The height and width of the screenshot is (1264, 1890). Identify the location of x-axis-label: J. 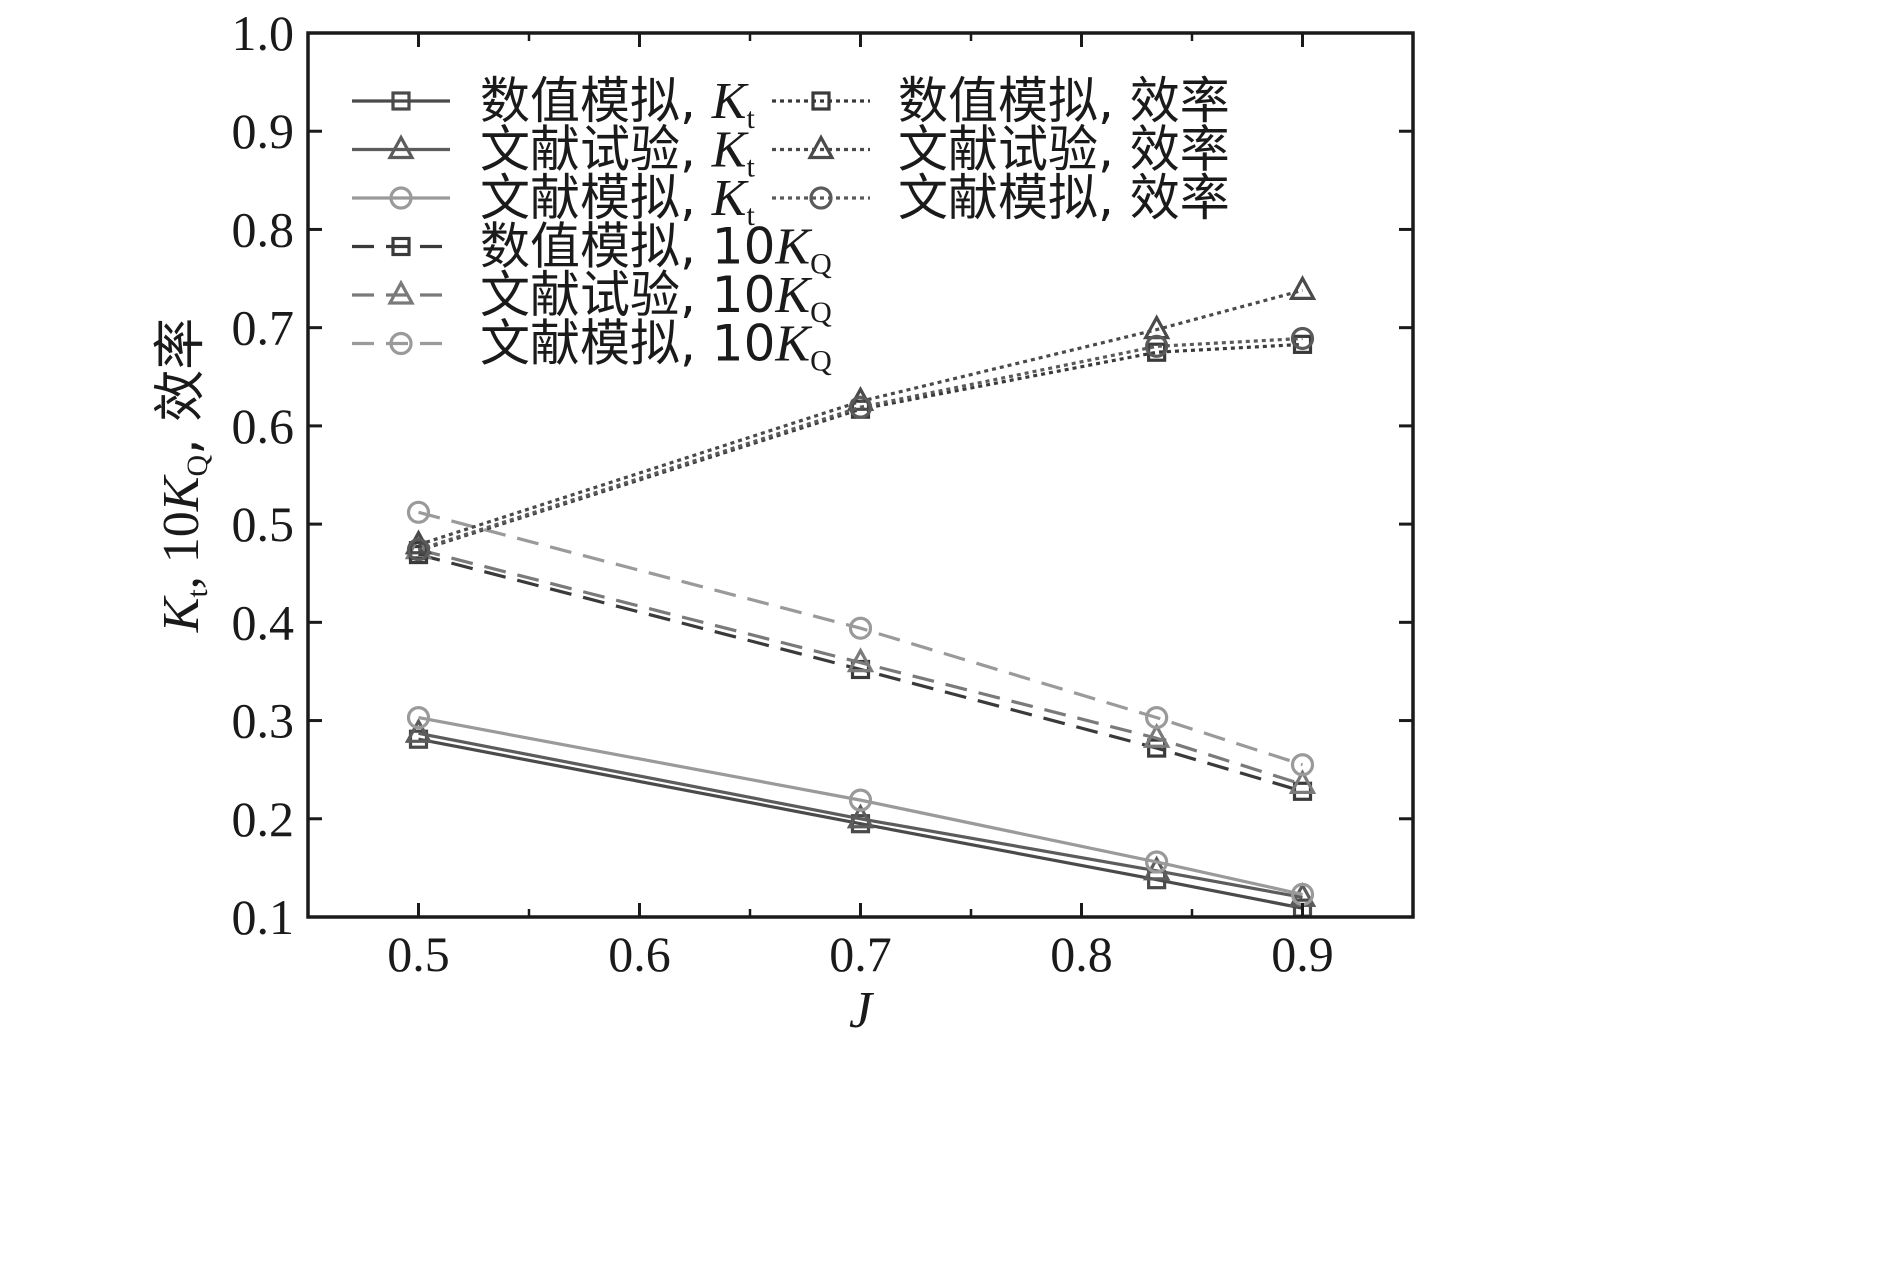
(862, 1010).